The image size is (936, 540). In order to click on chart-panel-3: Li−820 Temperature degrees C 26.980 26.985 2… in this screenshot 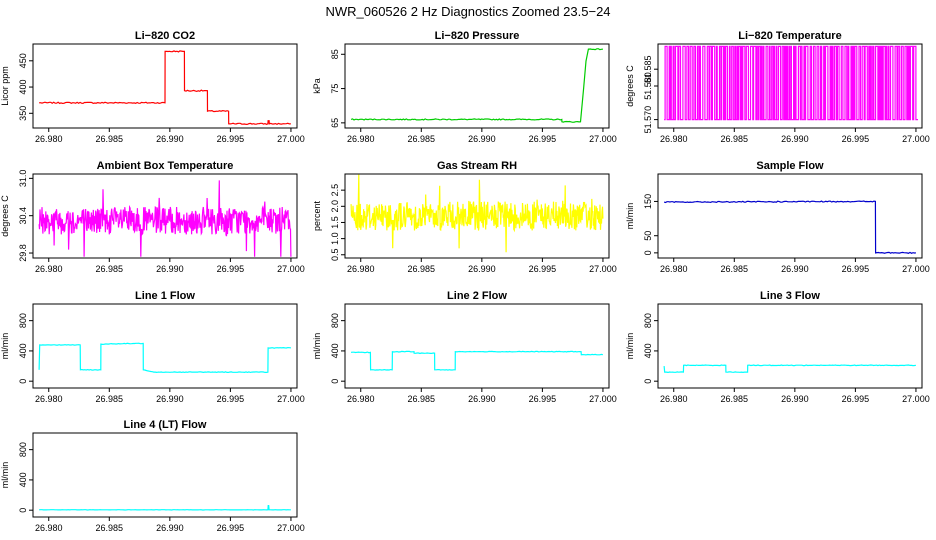, I will do `click(777, 87)`.